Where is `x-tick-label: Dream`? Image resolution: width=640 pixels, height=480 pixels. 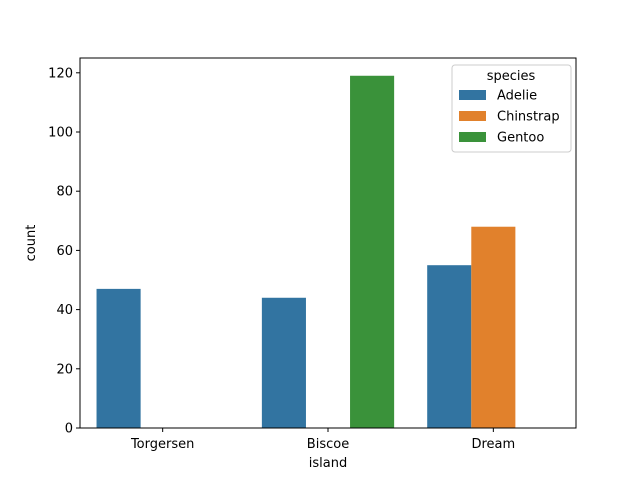
x-tick-label: Dream is located at coordinates (493, 444).